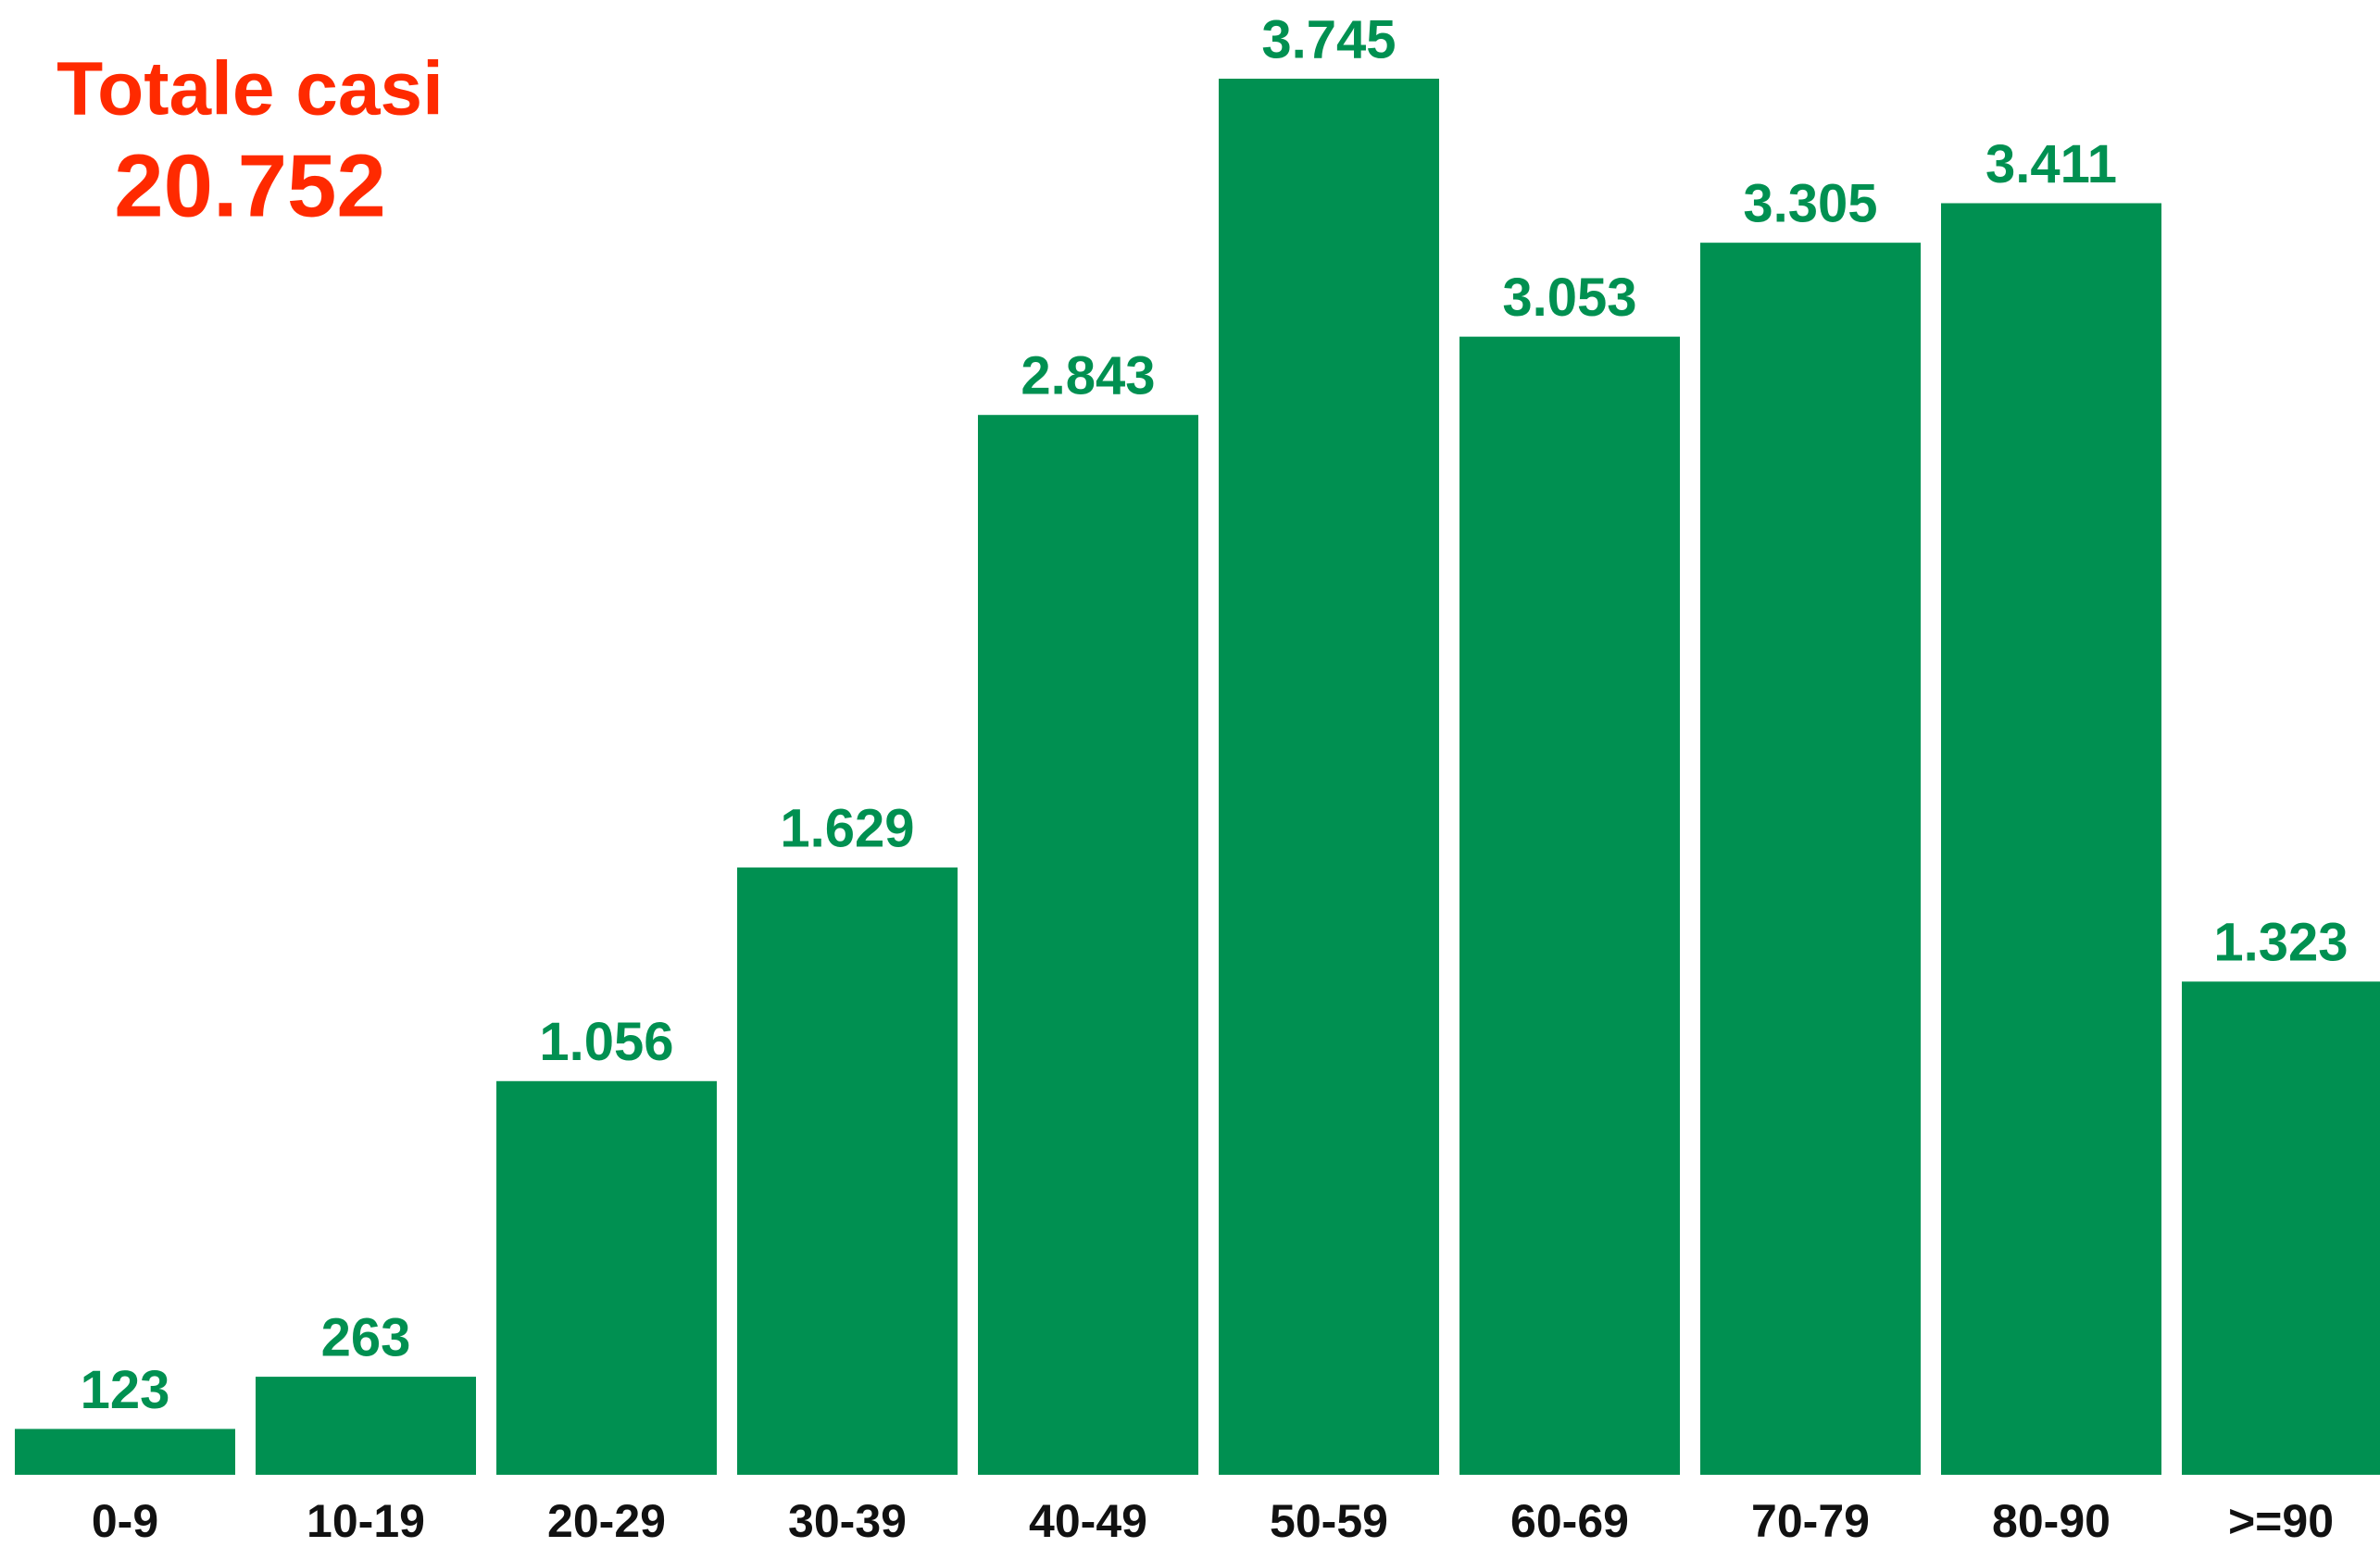 The image size is (2380, 1547). What do you see at coordinates (125, 1390) in the screenshot?
I see `value-label: 123` at bounding box center [125, 1390].